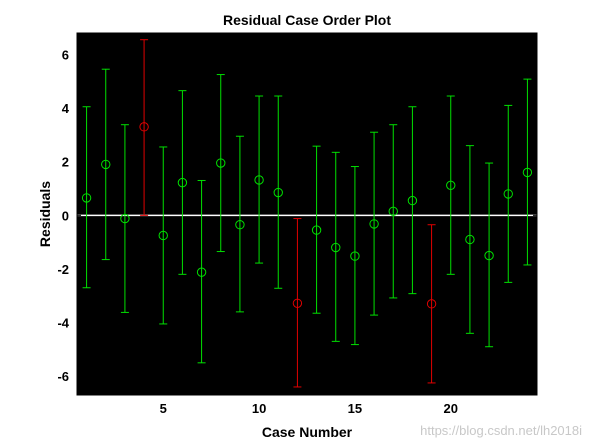  What do you see at coordinates (45, 214) in the screenshot?
I see `y-axis-label: Residuals` at bounding box center [45, 214].